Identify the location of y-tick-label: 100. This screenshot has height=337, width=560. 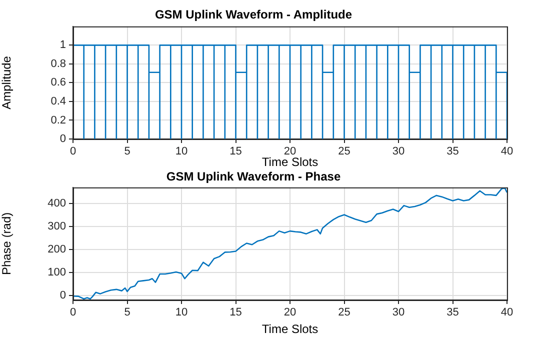
(57, 272).